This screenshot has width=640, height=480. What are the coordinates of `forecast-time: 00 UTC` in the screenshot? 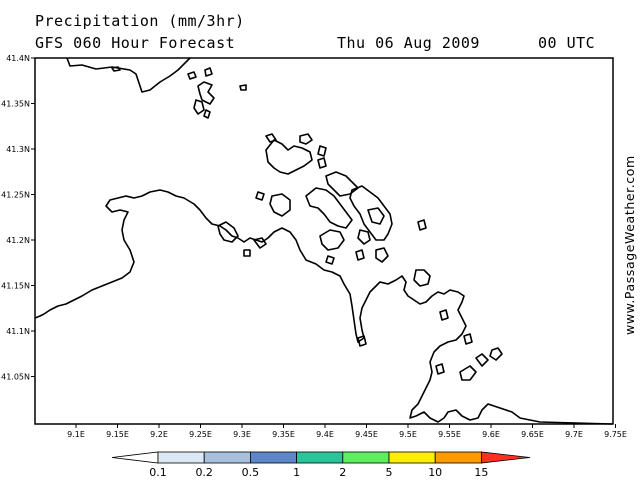 It's located at (567, 43).